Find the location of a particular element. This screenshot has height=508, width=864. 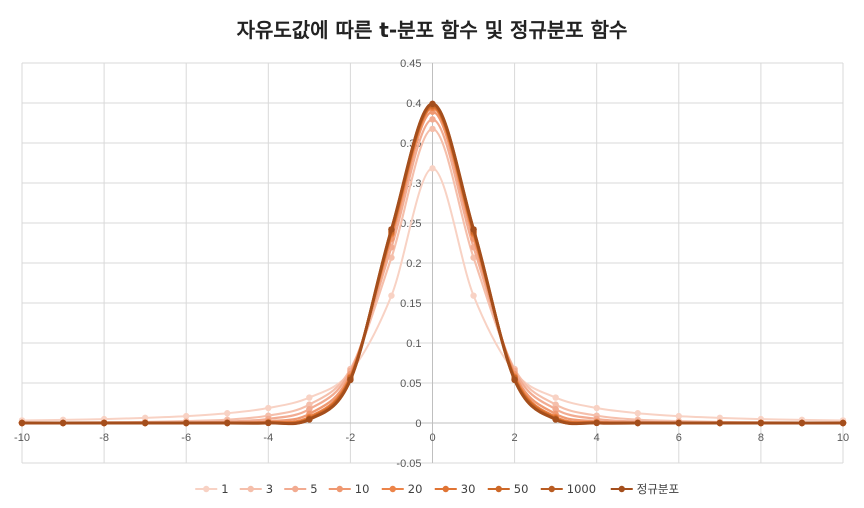

legend-item-5: 5 is located at coordinates (301, 489).